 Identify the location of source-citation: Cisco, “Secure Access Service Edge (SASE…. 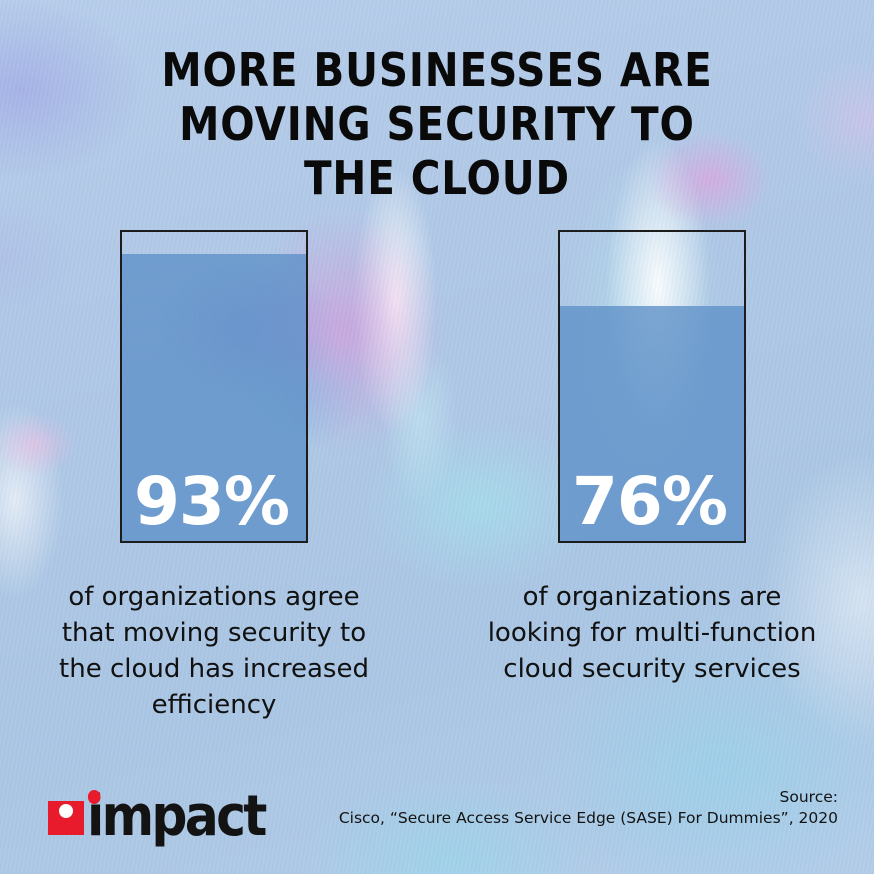
(588, 817).